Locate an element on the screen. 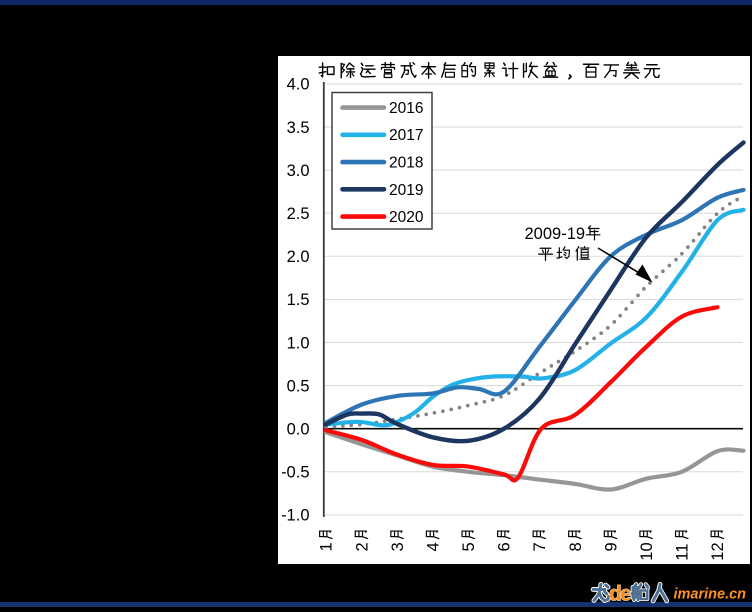 The image size is (752, 612). svg-text: 4 is located at coordinates (434, 546).